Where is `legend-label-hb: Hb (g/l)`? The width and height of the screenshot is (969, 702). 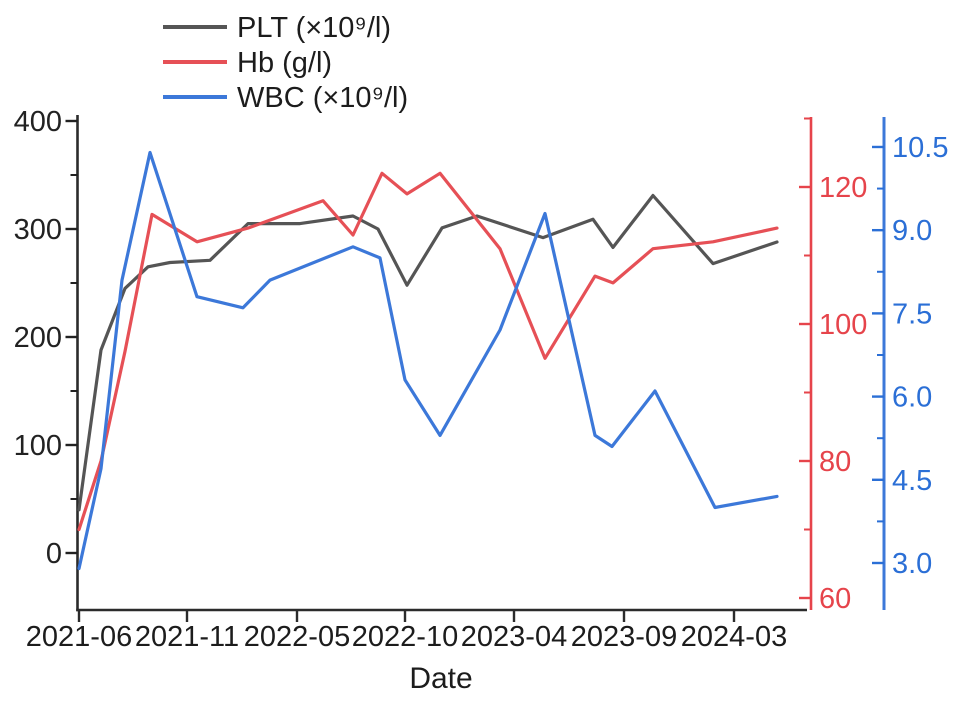 legend-label-hb: Hb (g/l) is located at coordinates (284, 63).